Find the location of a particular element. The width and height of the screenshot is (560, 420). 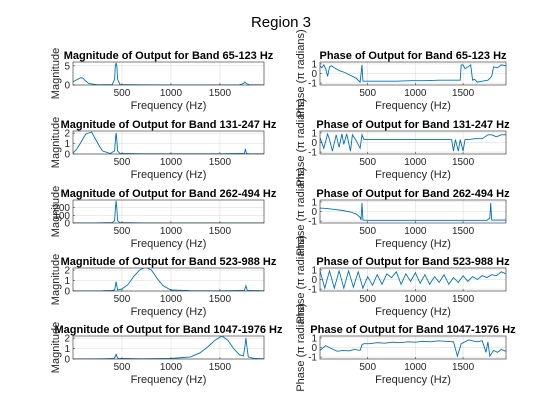

y-tick-label: 5 is located at coordinates (67, 66).